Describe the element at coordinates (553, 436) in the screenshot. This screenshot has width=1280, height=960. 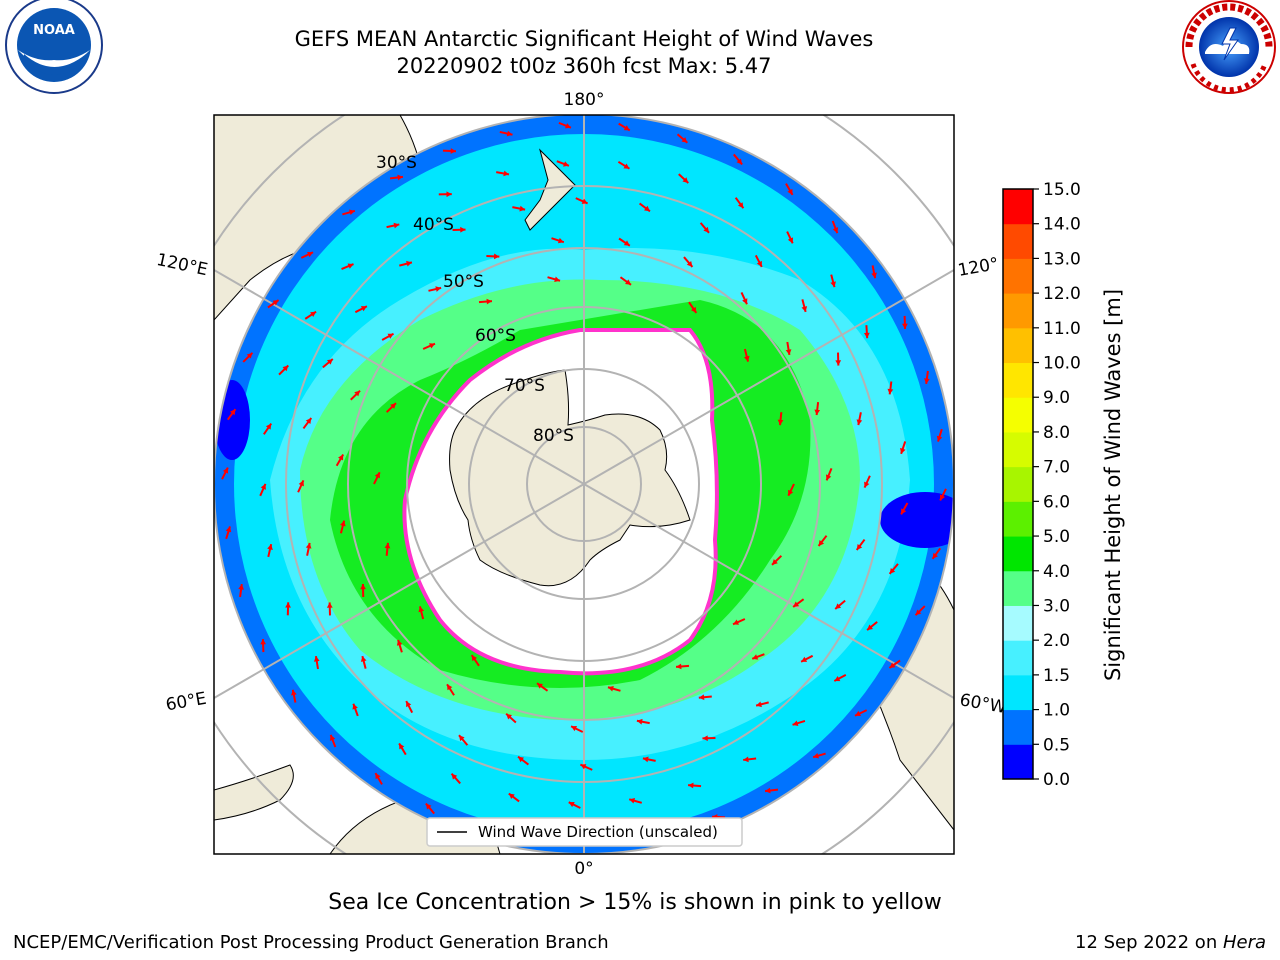
I see `lat-label-80s: 80°S` at that location.